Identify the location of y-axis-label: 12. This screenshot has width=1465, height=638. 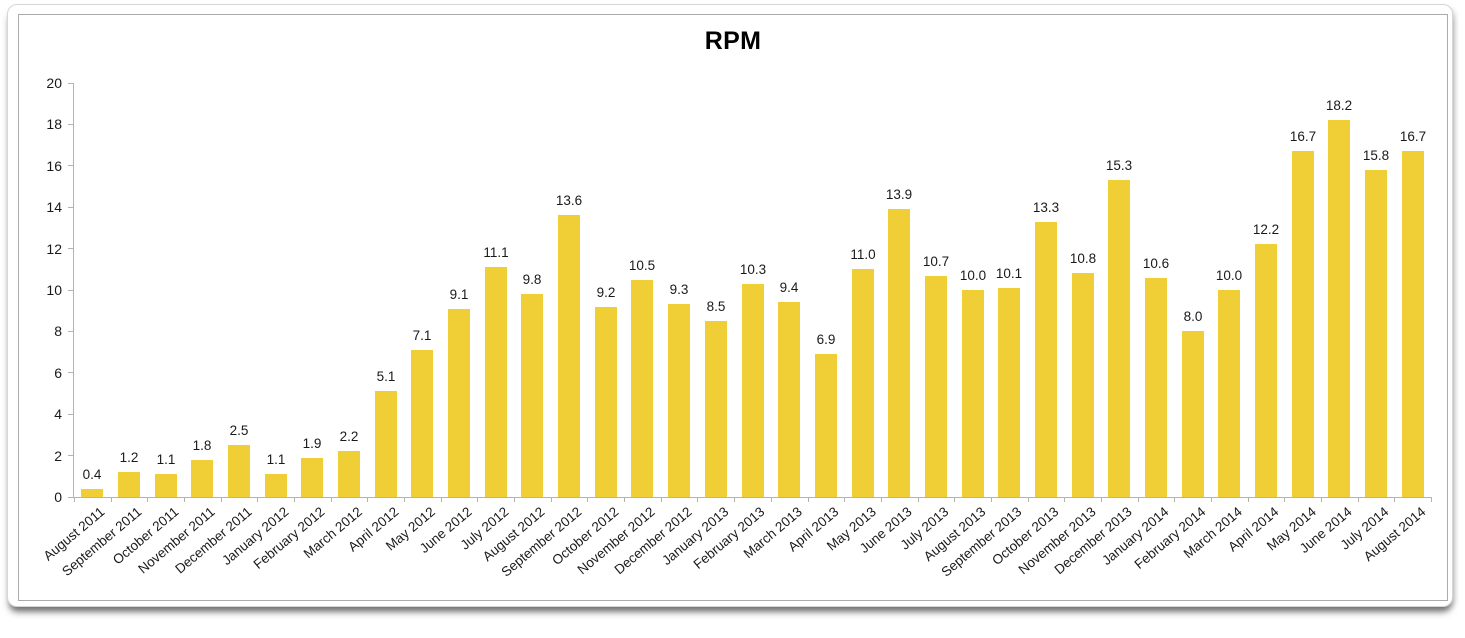
(54, 249).